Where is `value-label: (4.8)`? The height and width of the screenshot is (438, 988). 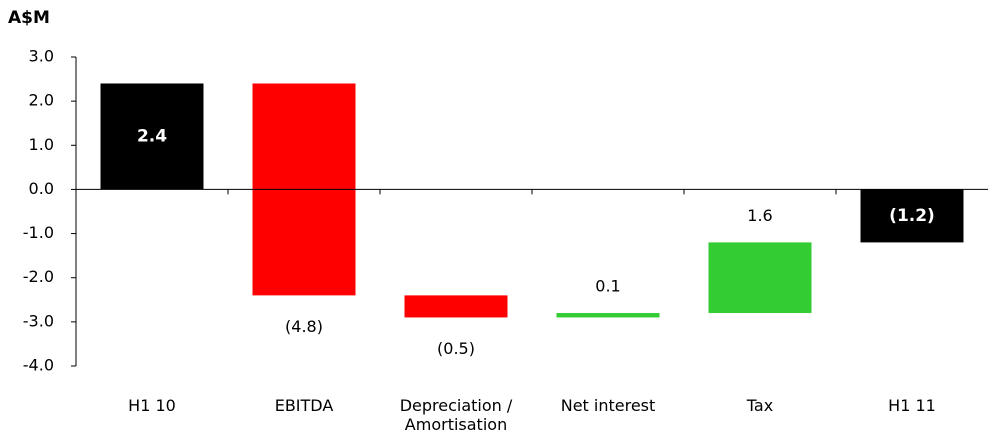
value-label: (4.8) is located at coordinates (304, 326).